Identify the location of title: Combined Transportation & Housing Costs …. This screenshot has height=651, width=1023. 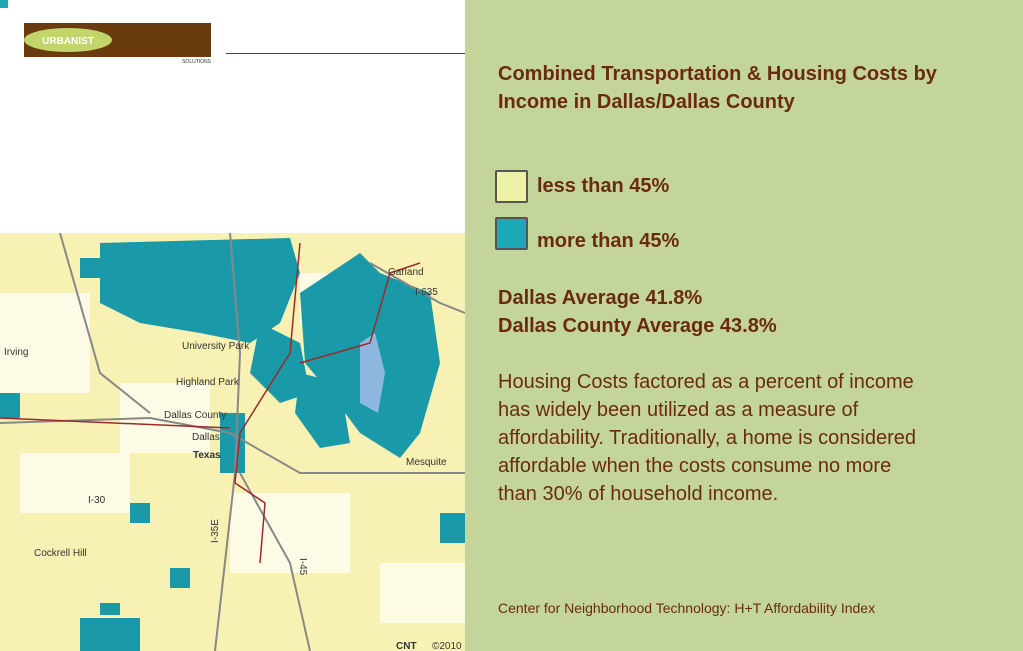
(717, 88).